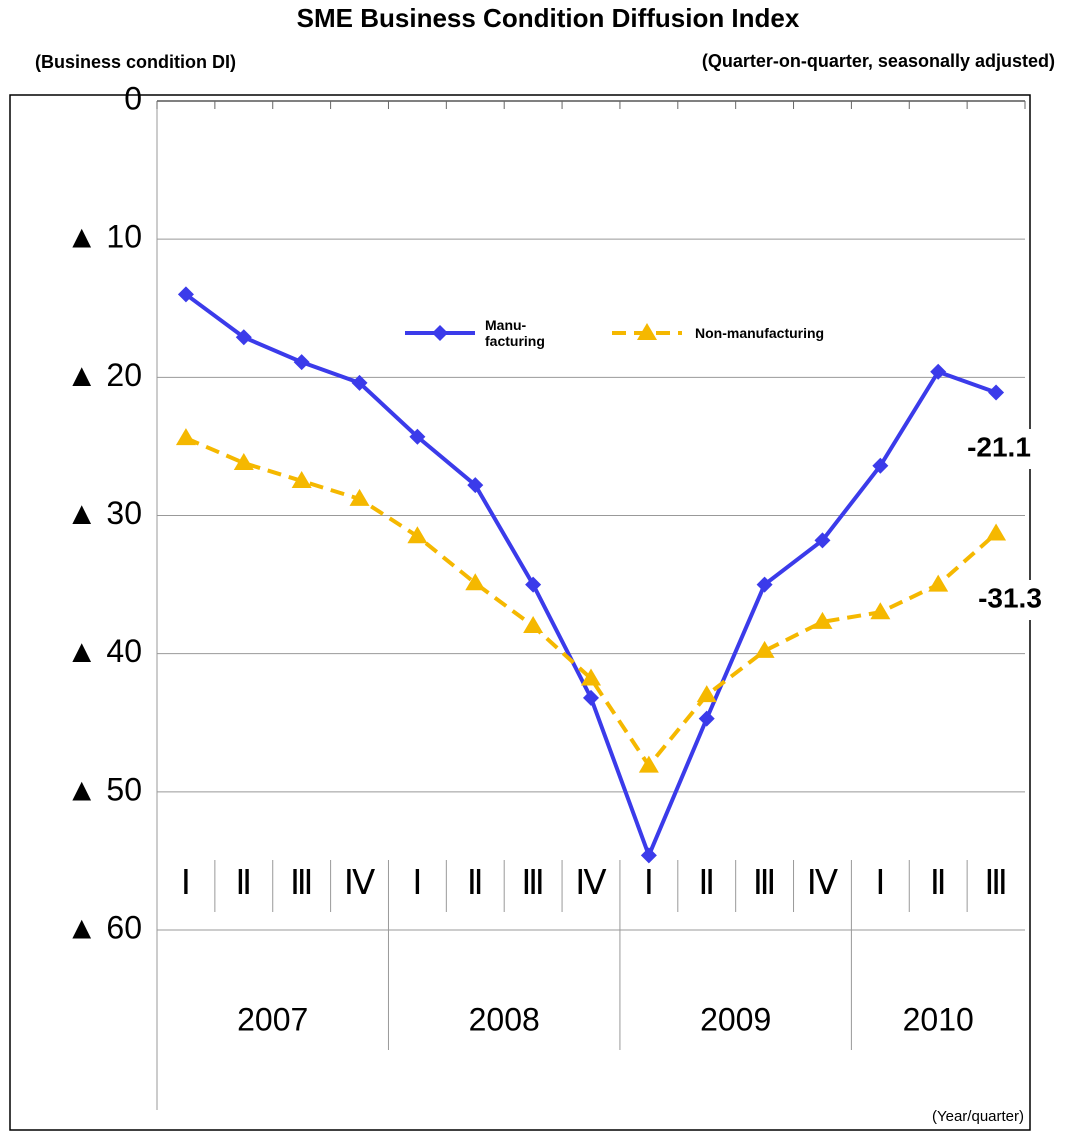 This screenshot has width=1067, height=1138. I want to click on y-tick-label: ▲ 40, so click(104, 651).